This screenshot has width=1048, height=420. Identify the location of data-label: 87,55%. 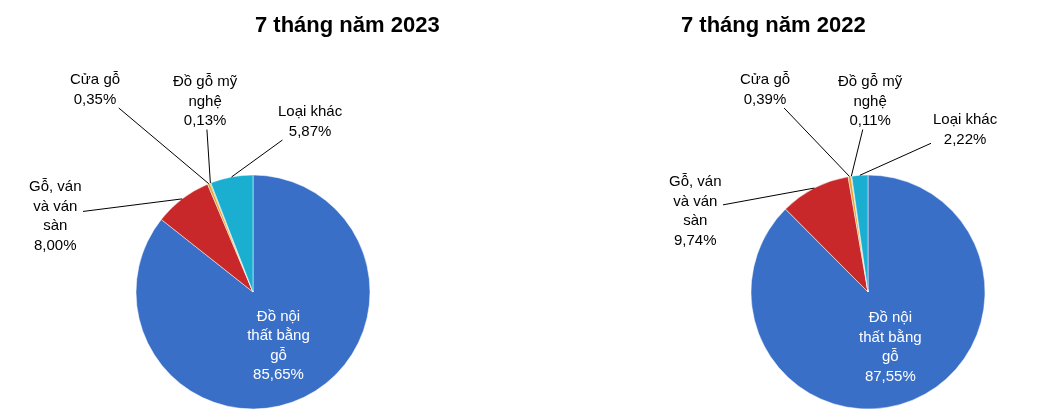
(890, 375).